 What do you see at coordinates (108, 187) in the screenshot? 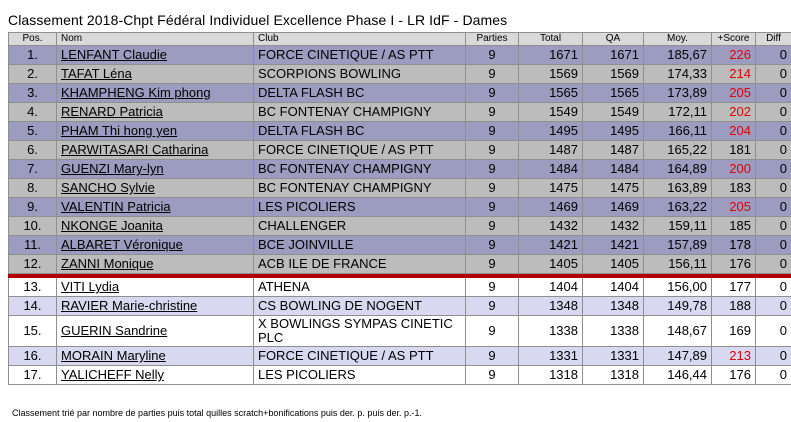
I see `player-link: SANCHO Sylvie` at bounding box center [108, 187].